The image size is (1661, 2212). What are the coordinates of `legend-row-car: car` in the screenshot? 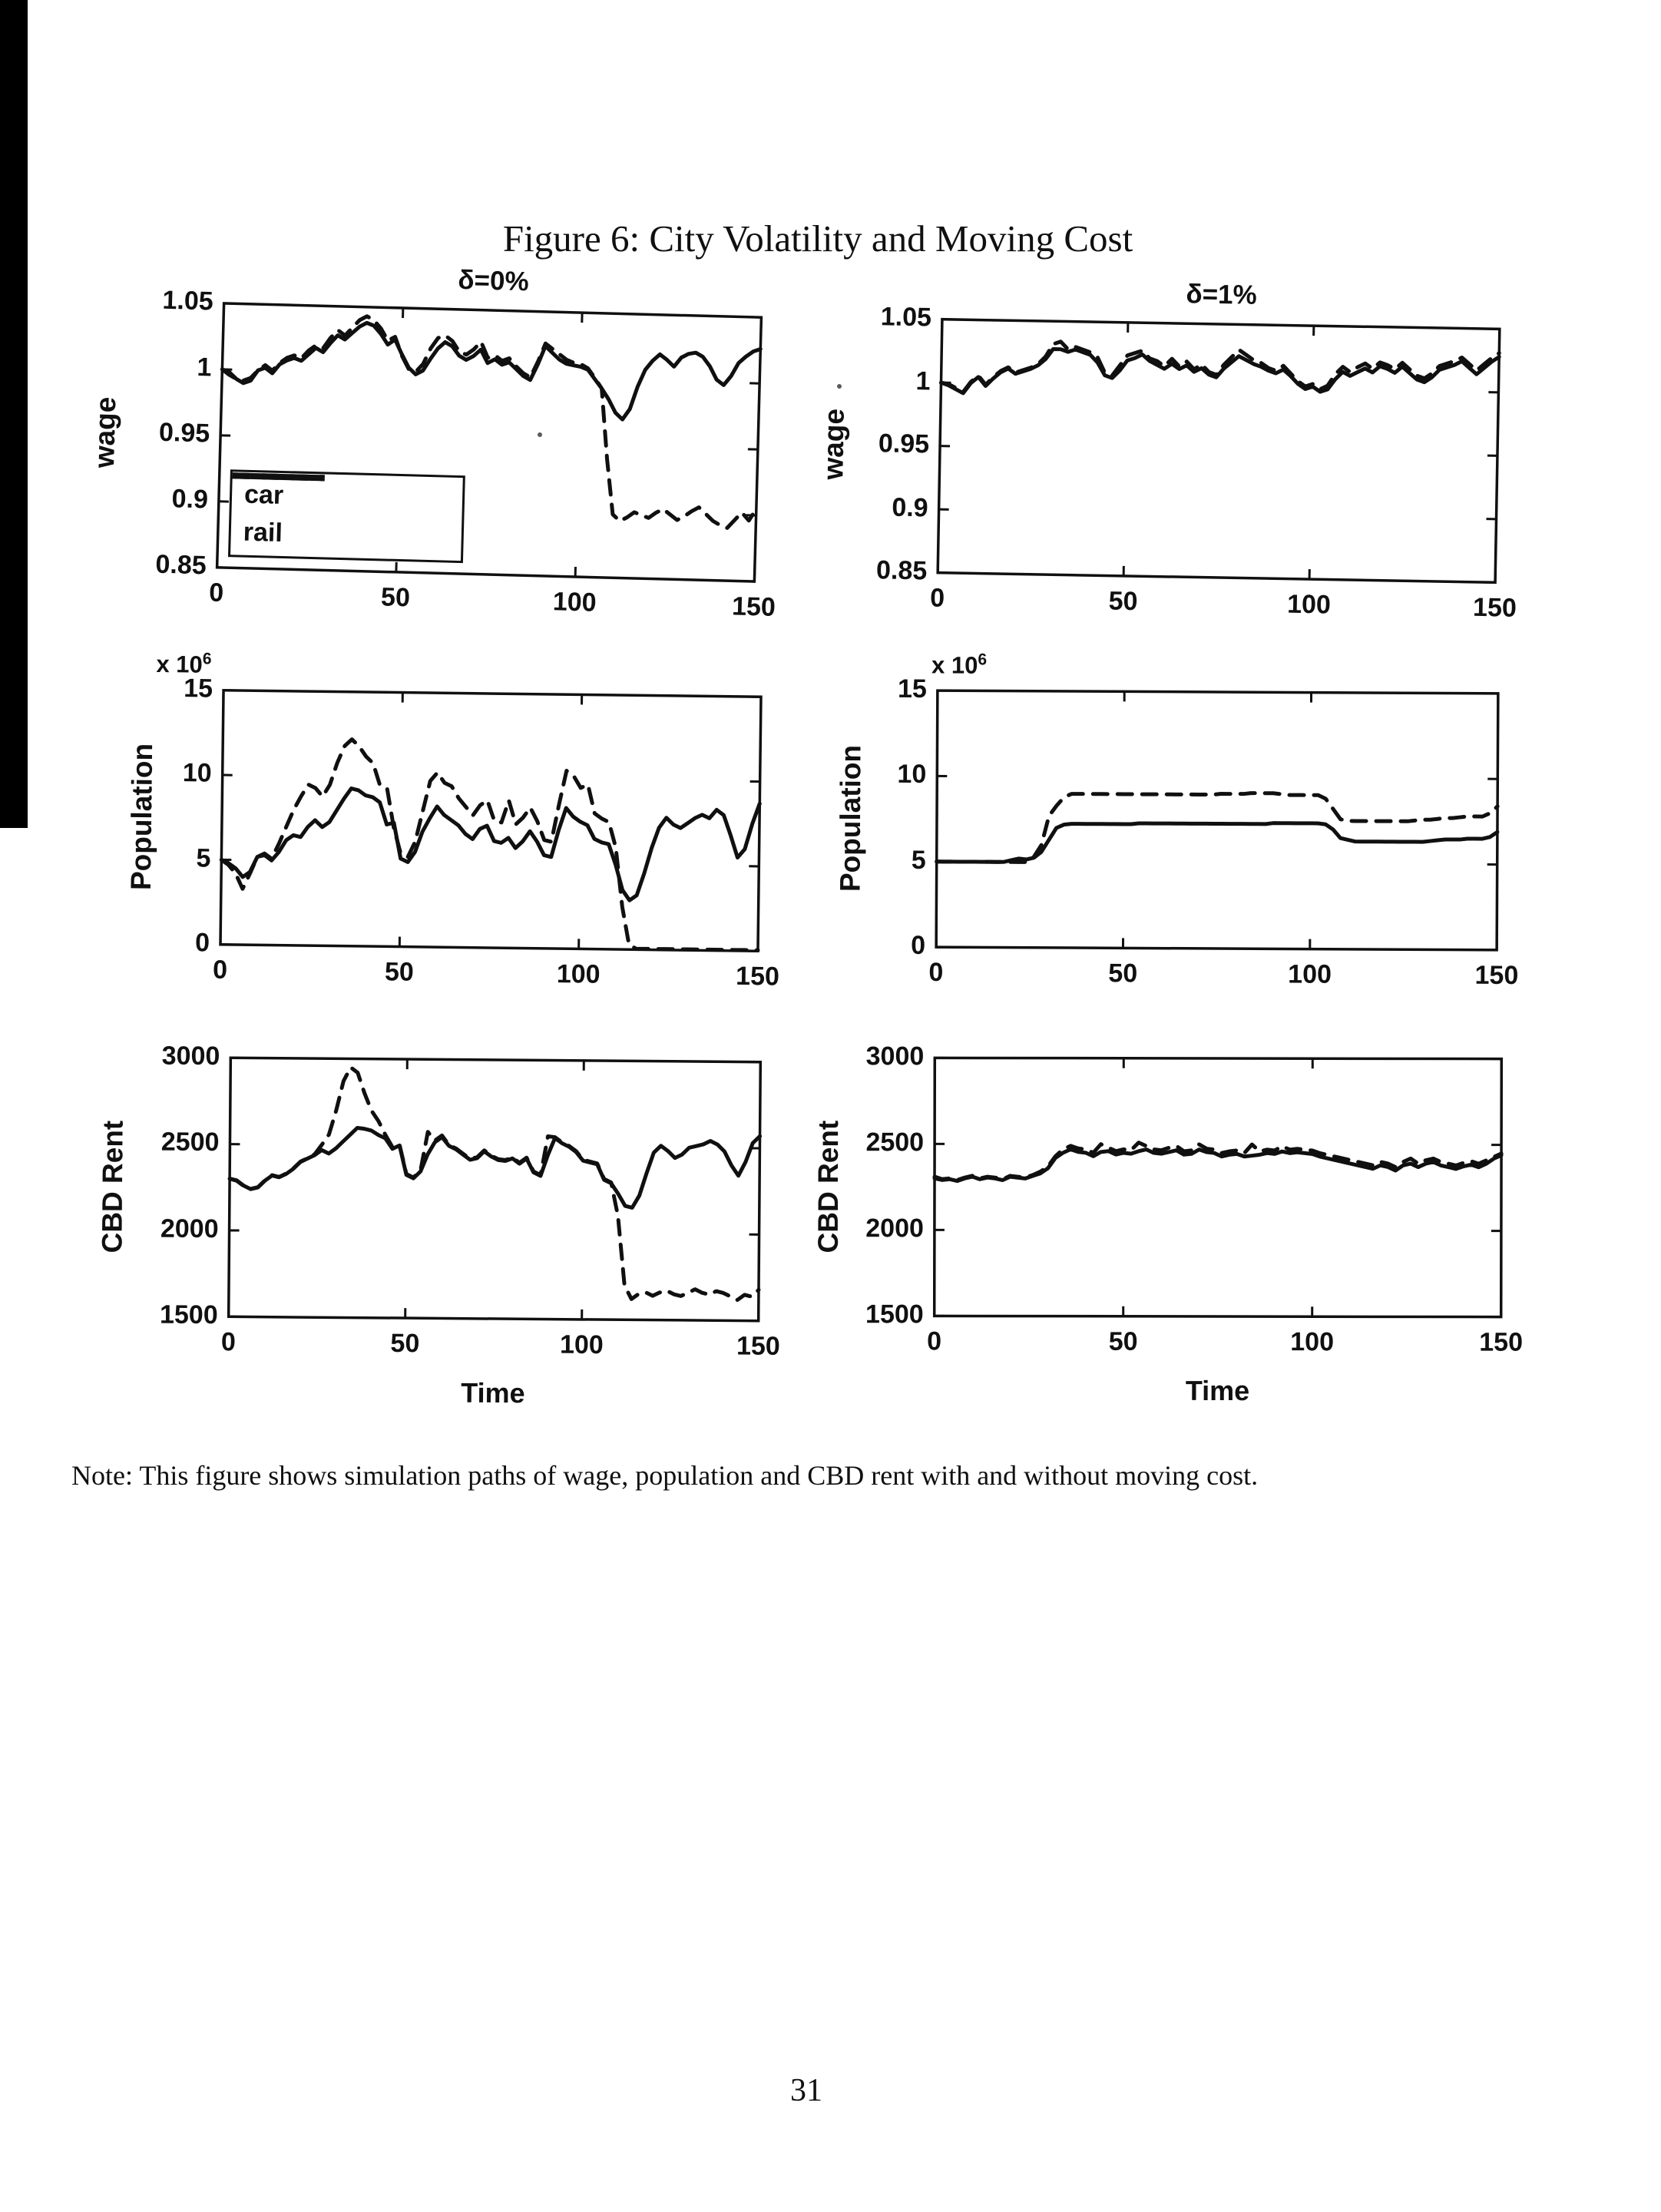 It's located at (347, 494).